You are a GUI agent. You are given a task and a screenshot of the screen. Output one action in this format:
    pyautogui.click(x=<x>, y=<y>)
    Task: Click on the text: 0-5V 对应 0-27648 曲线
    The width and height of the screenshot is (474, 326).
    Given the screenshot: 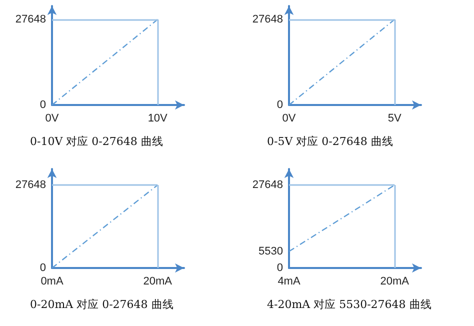 What is the action you would take?
    pyautogui.click(x=330, y=141)
    